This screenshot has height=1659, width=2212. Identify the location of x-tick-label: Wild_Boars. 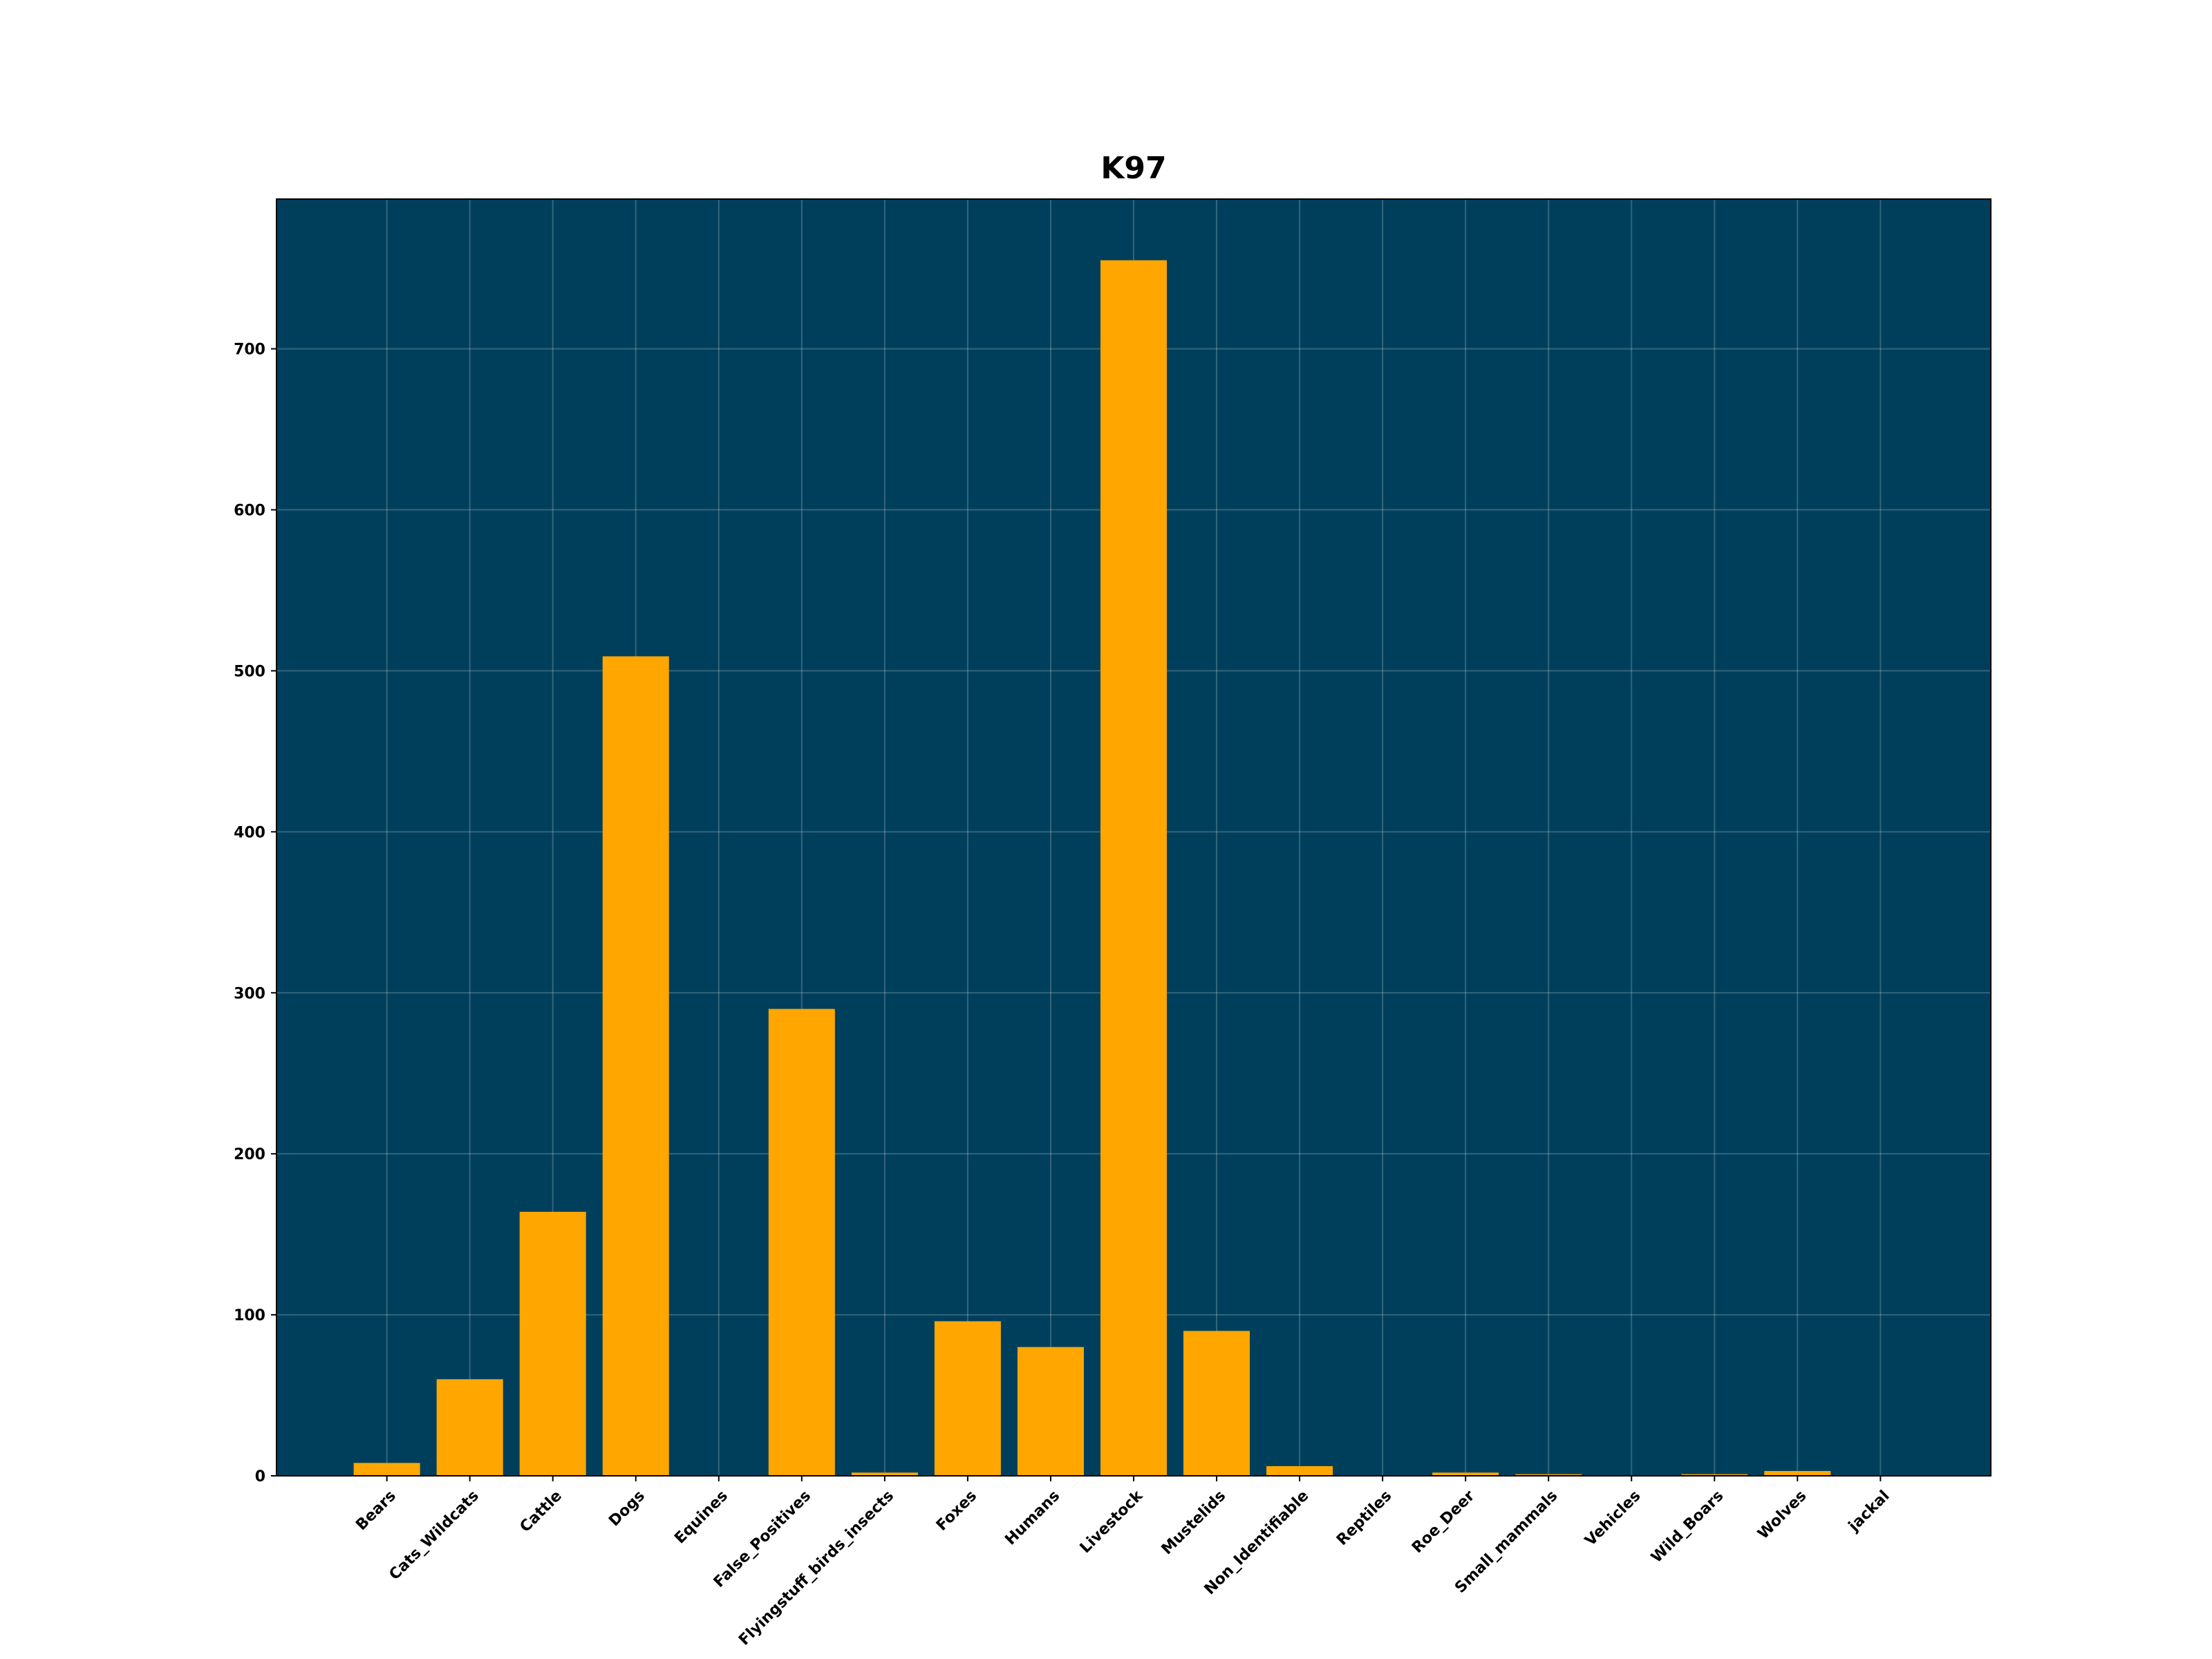
(1687, 1527).